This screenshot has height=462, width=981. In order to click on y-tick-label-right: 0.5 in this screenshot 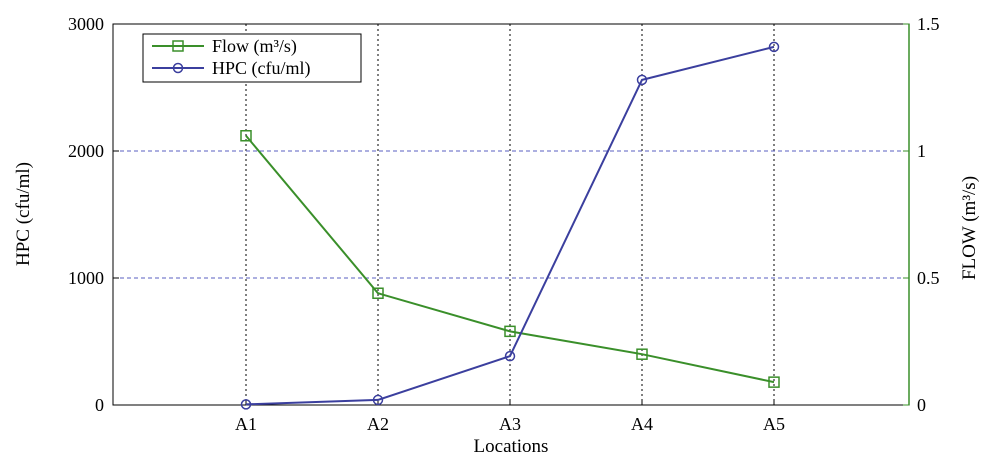, I will do `click(928, 278)`.